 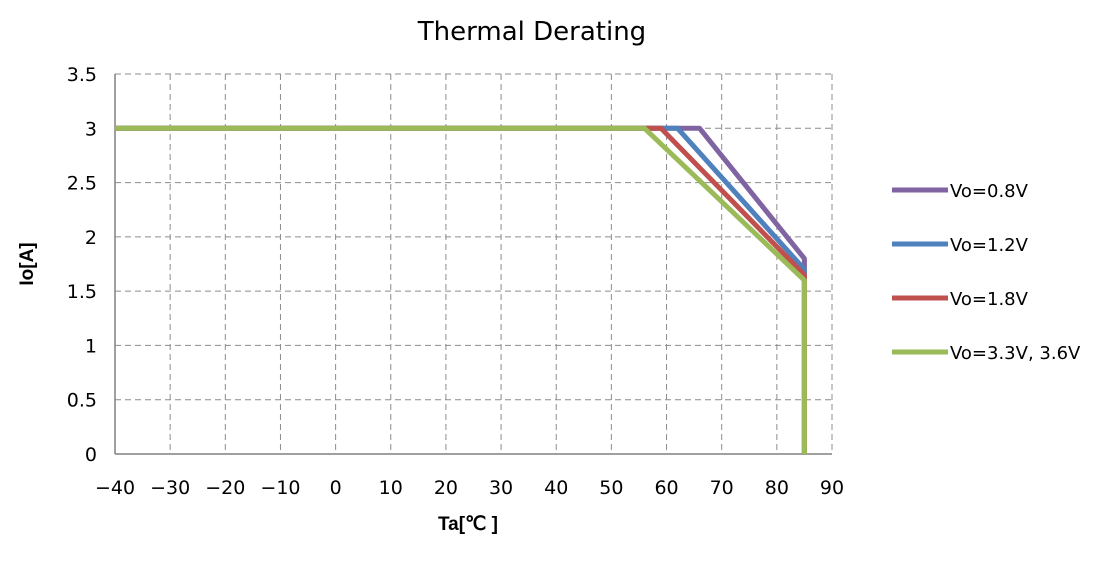 I want to click on legend-entry: Vo=3.3V, 3.6V, so click(x=1015, y=353).